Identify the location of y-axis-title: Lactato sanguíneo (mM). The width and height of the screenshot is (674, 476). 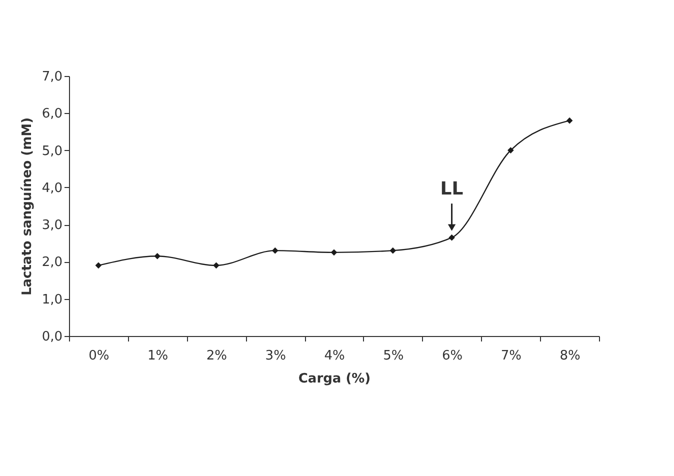
(27, 206).